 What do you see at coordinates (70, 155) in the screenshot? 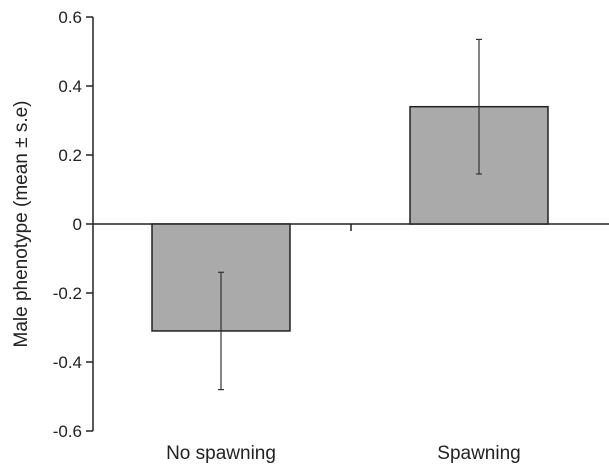
I see `y-tick-label: 0.2` at bounding box center [70, 155].